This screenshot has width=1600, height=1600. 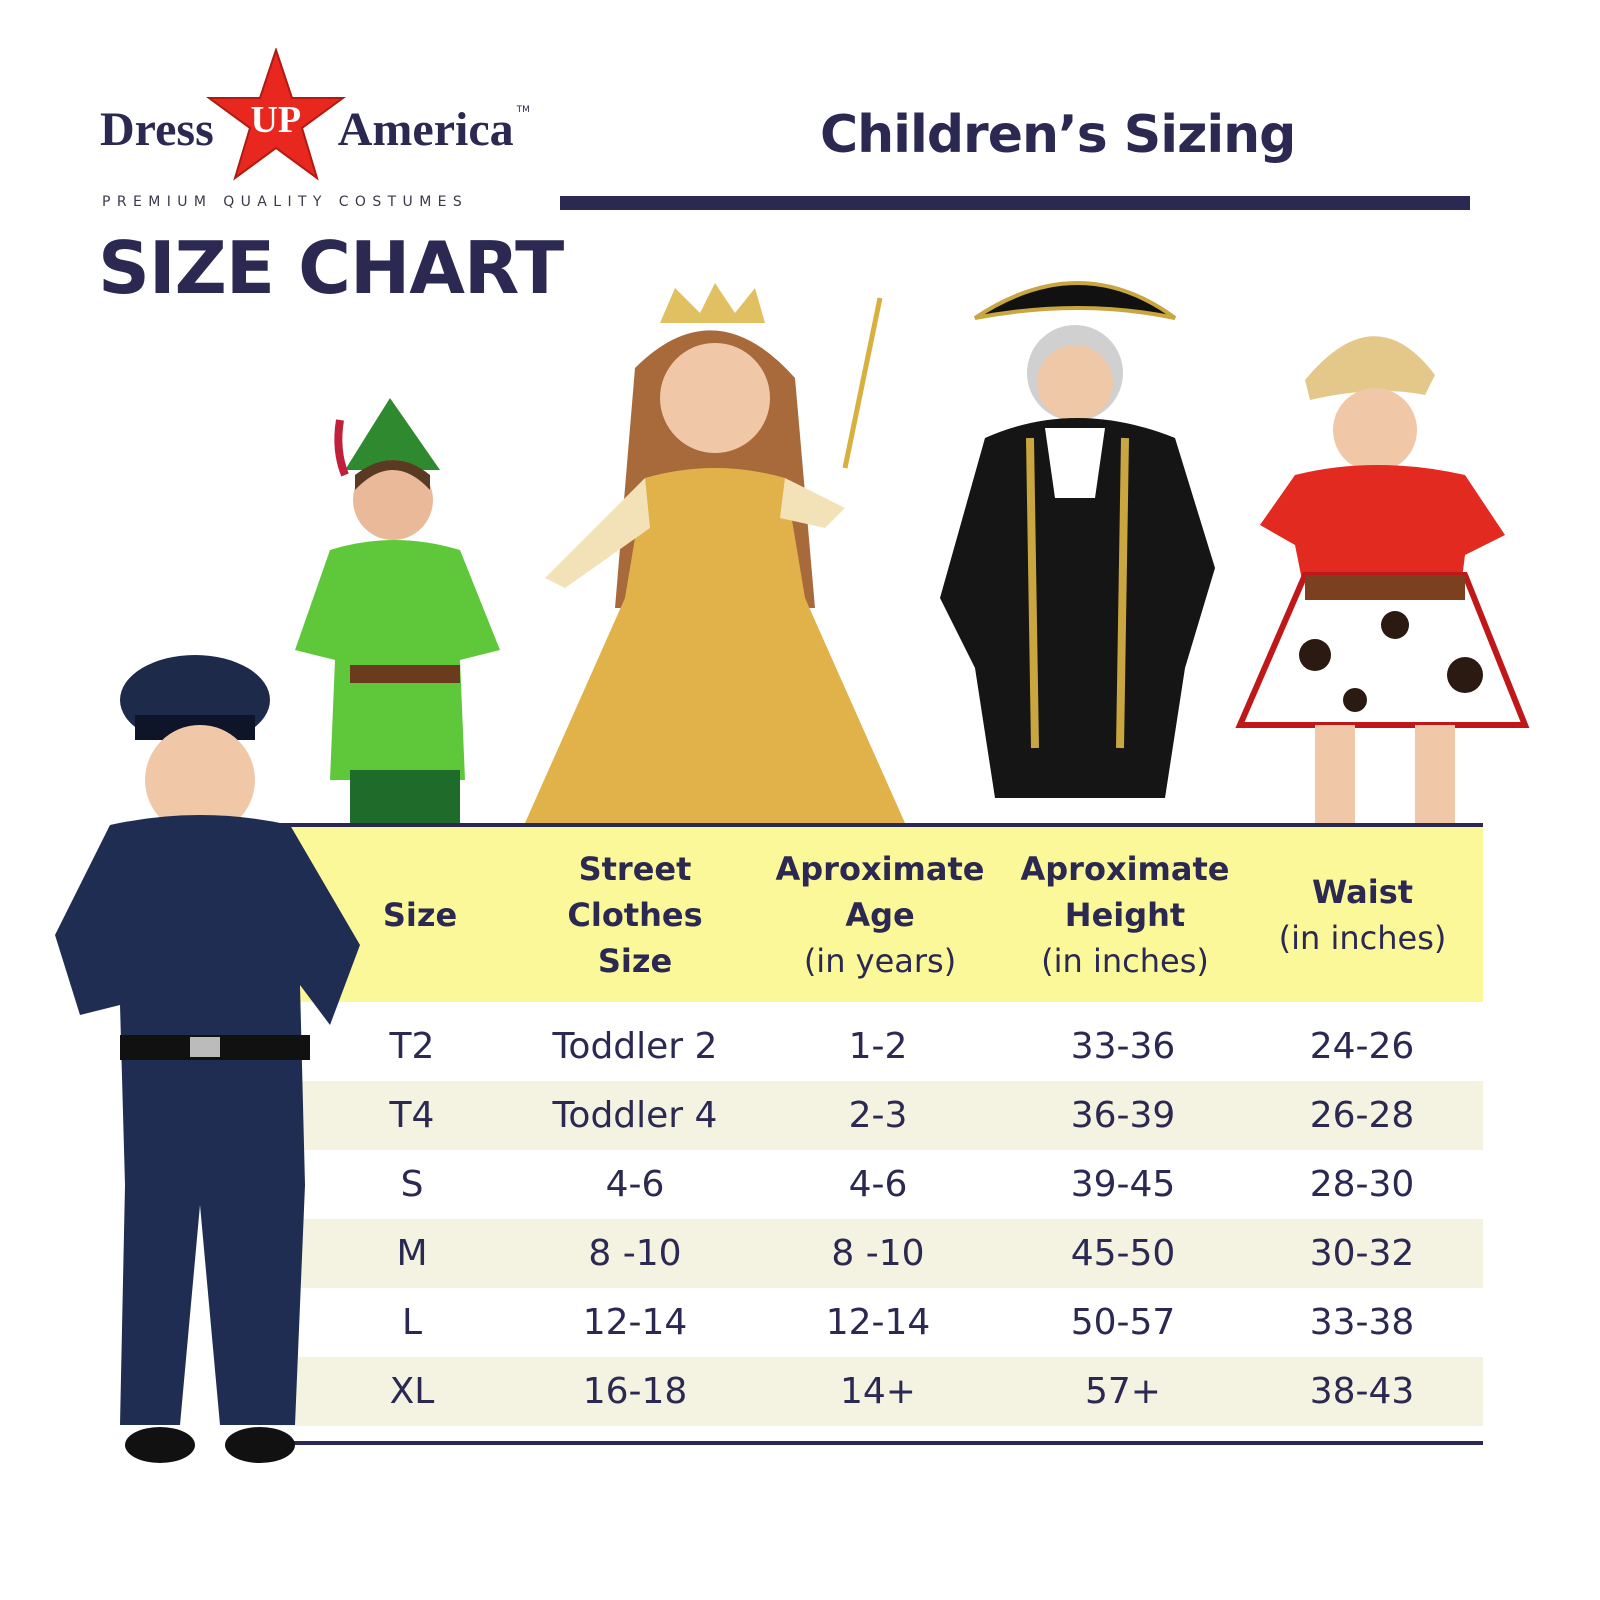 I want to click on cell-size: XL, so click(x=412, y=1391).